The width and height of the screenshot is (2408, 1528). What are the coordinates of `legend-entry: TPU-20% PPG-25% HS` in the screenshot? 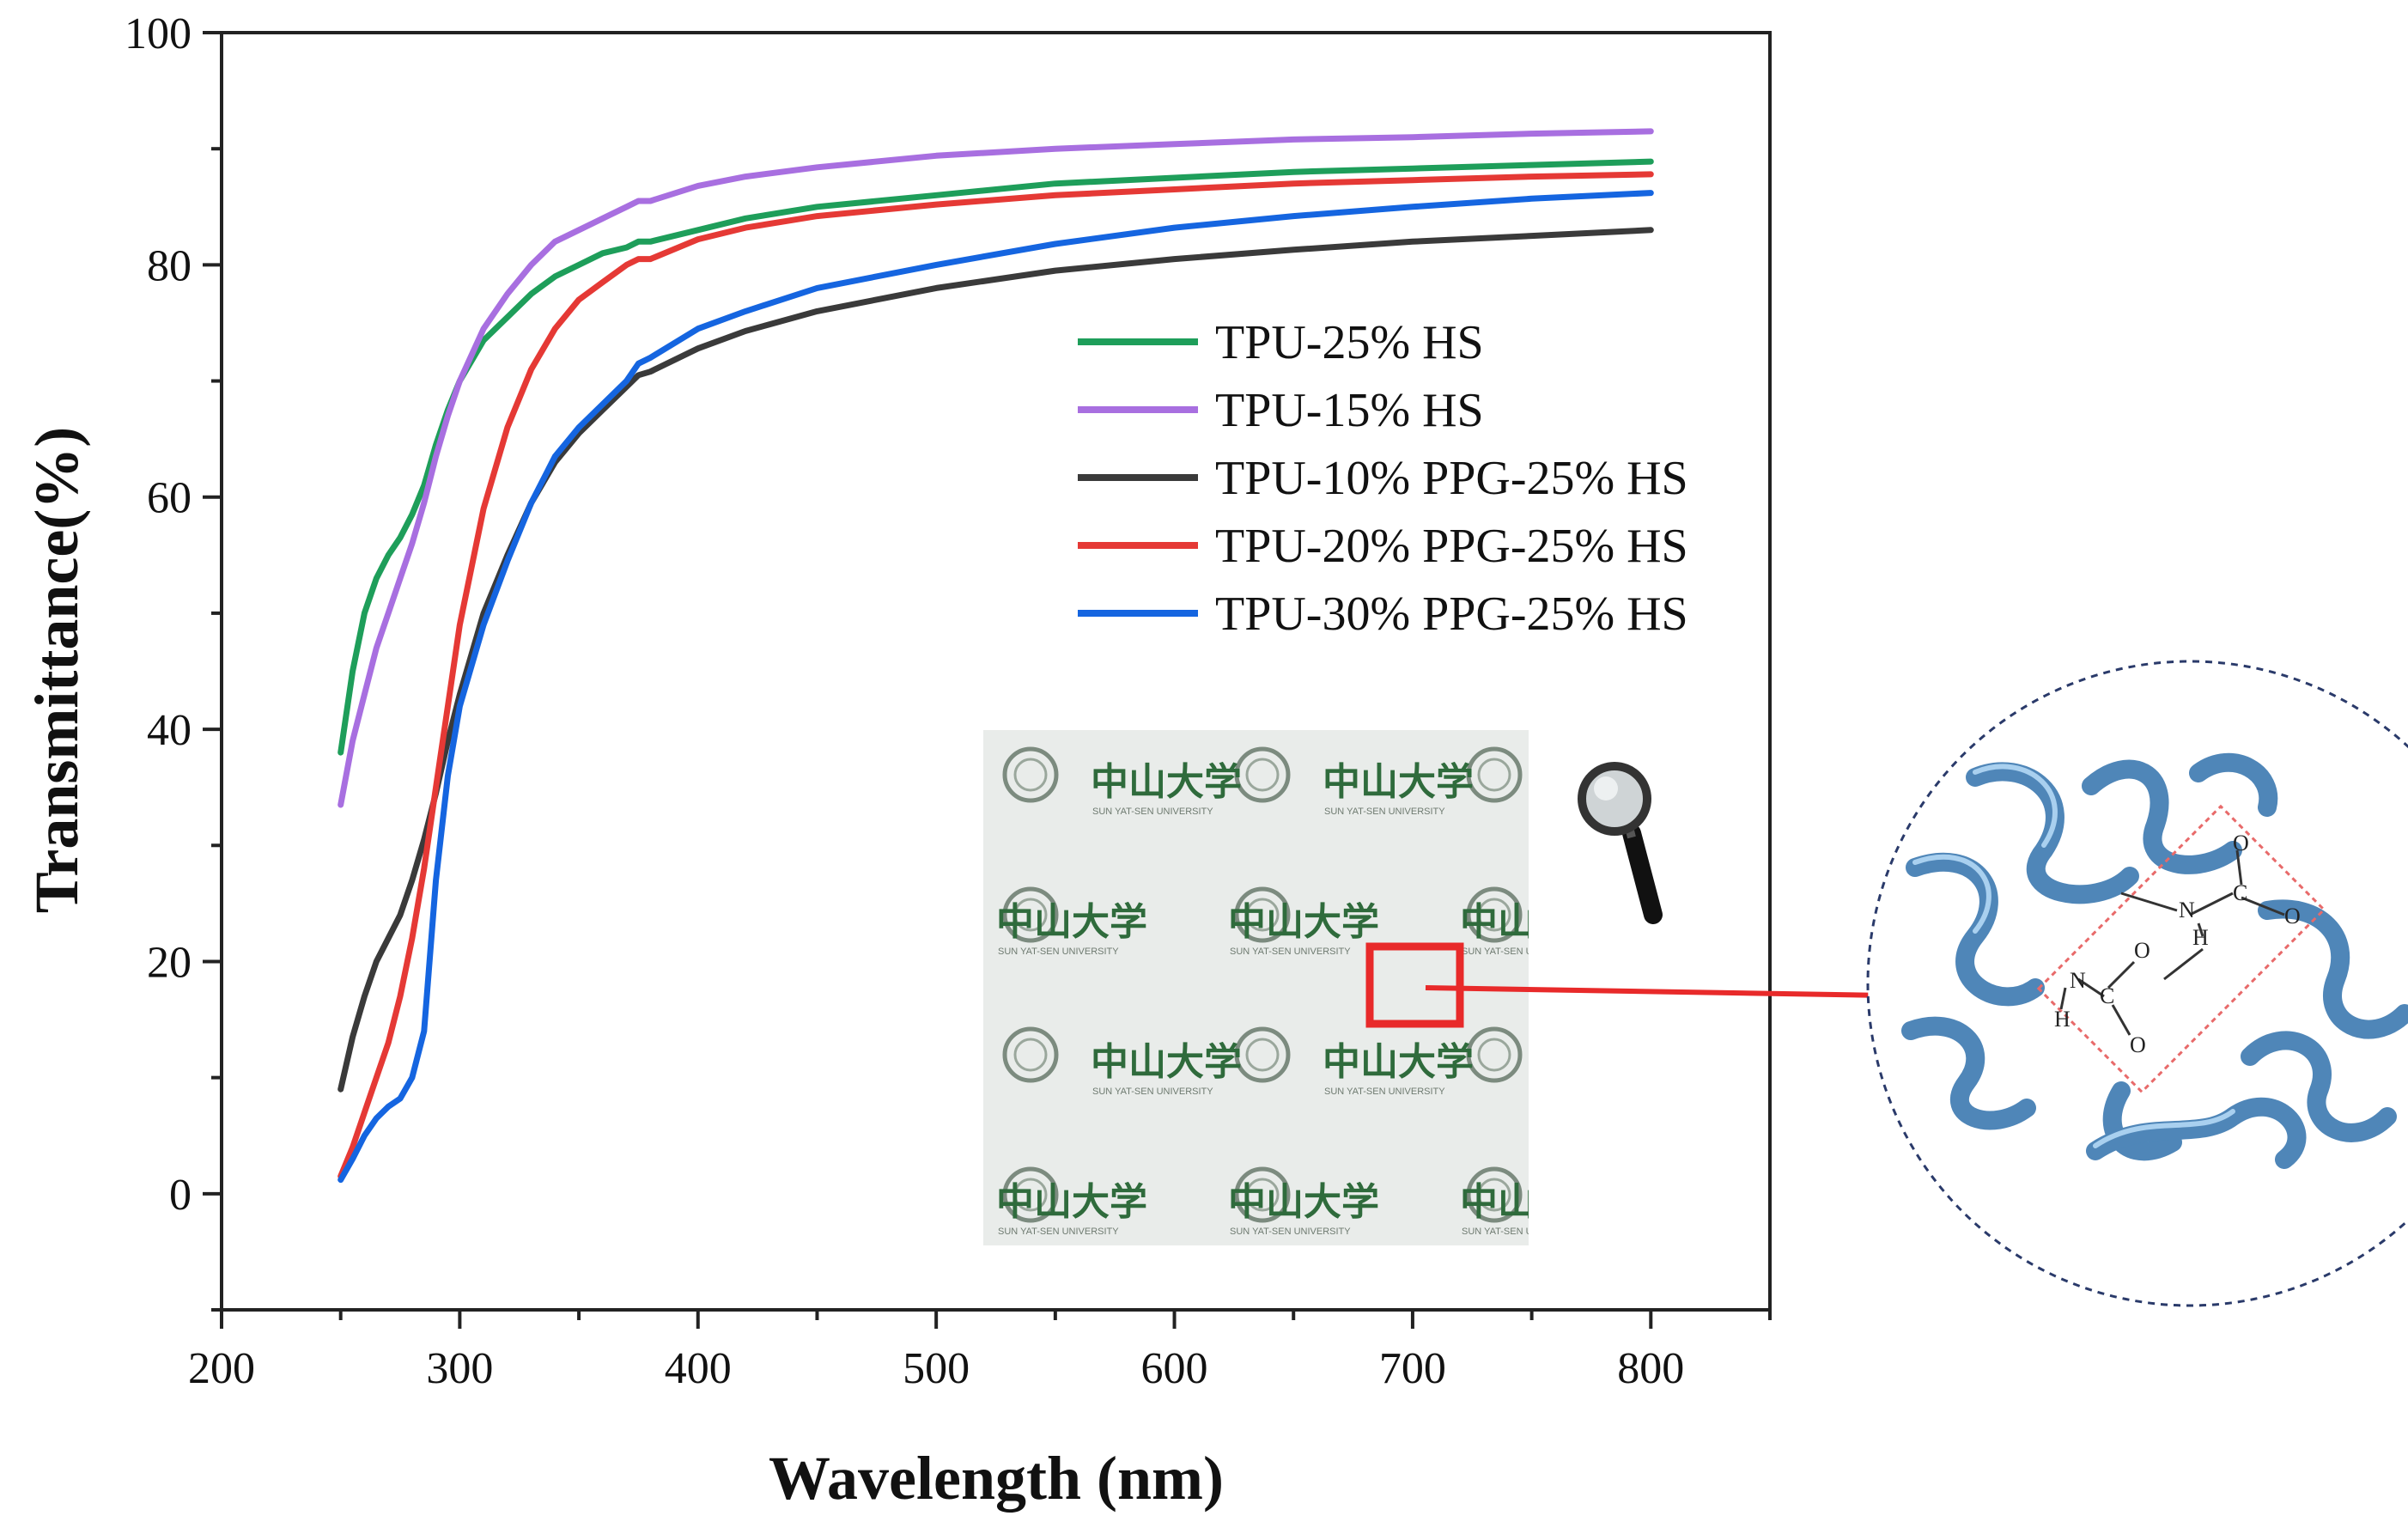 It's located at (1383, 546).